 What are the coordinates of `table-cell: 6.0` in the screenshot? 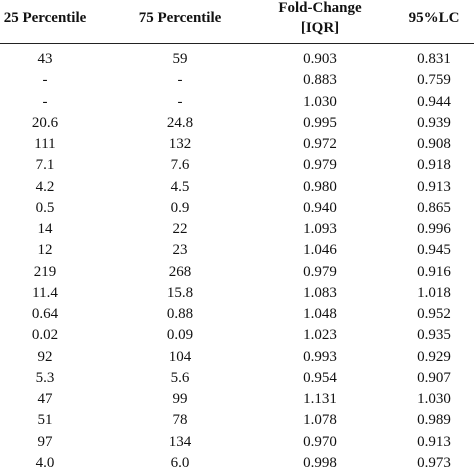 It's located at (180, 462).